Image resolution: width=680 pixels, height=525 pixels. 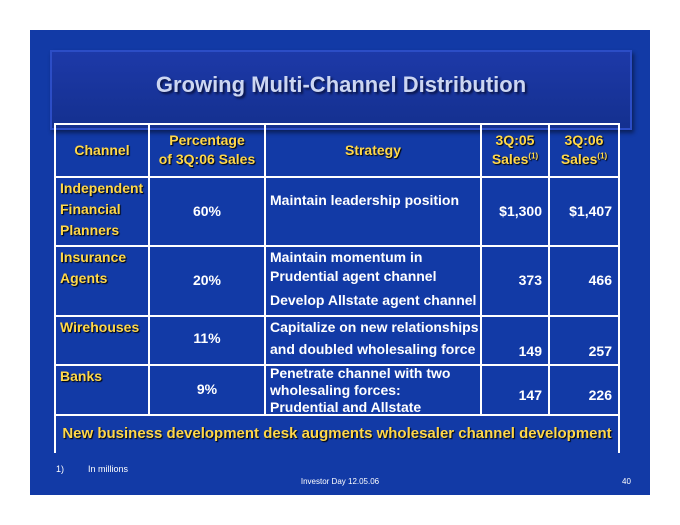 What do you see at coordinates (579, 159) in the screenshot?
I see `header-3q06-sales: Sales` at bounding box center [579, 159].